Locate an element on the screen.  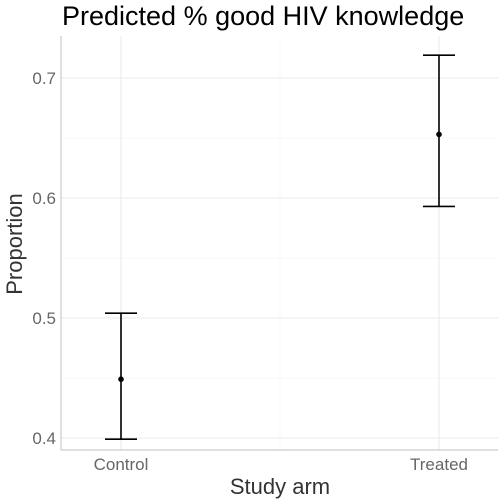
y-axis-title: Proportion is located at coordinates (14, 244).